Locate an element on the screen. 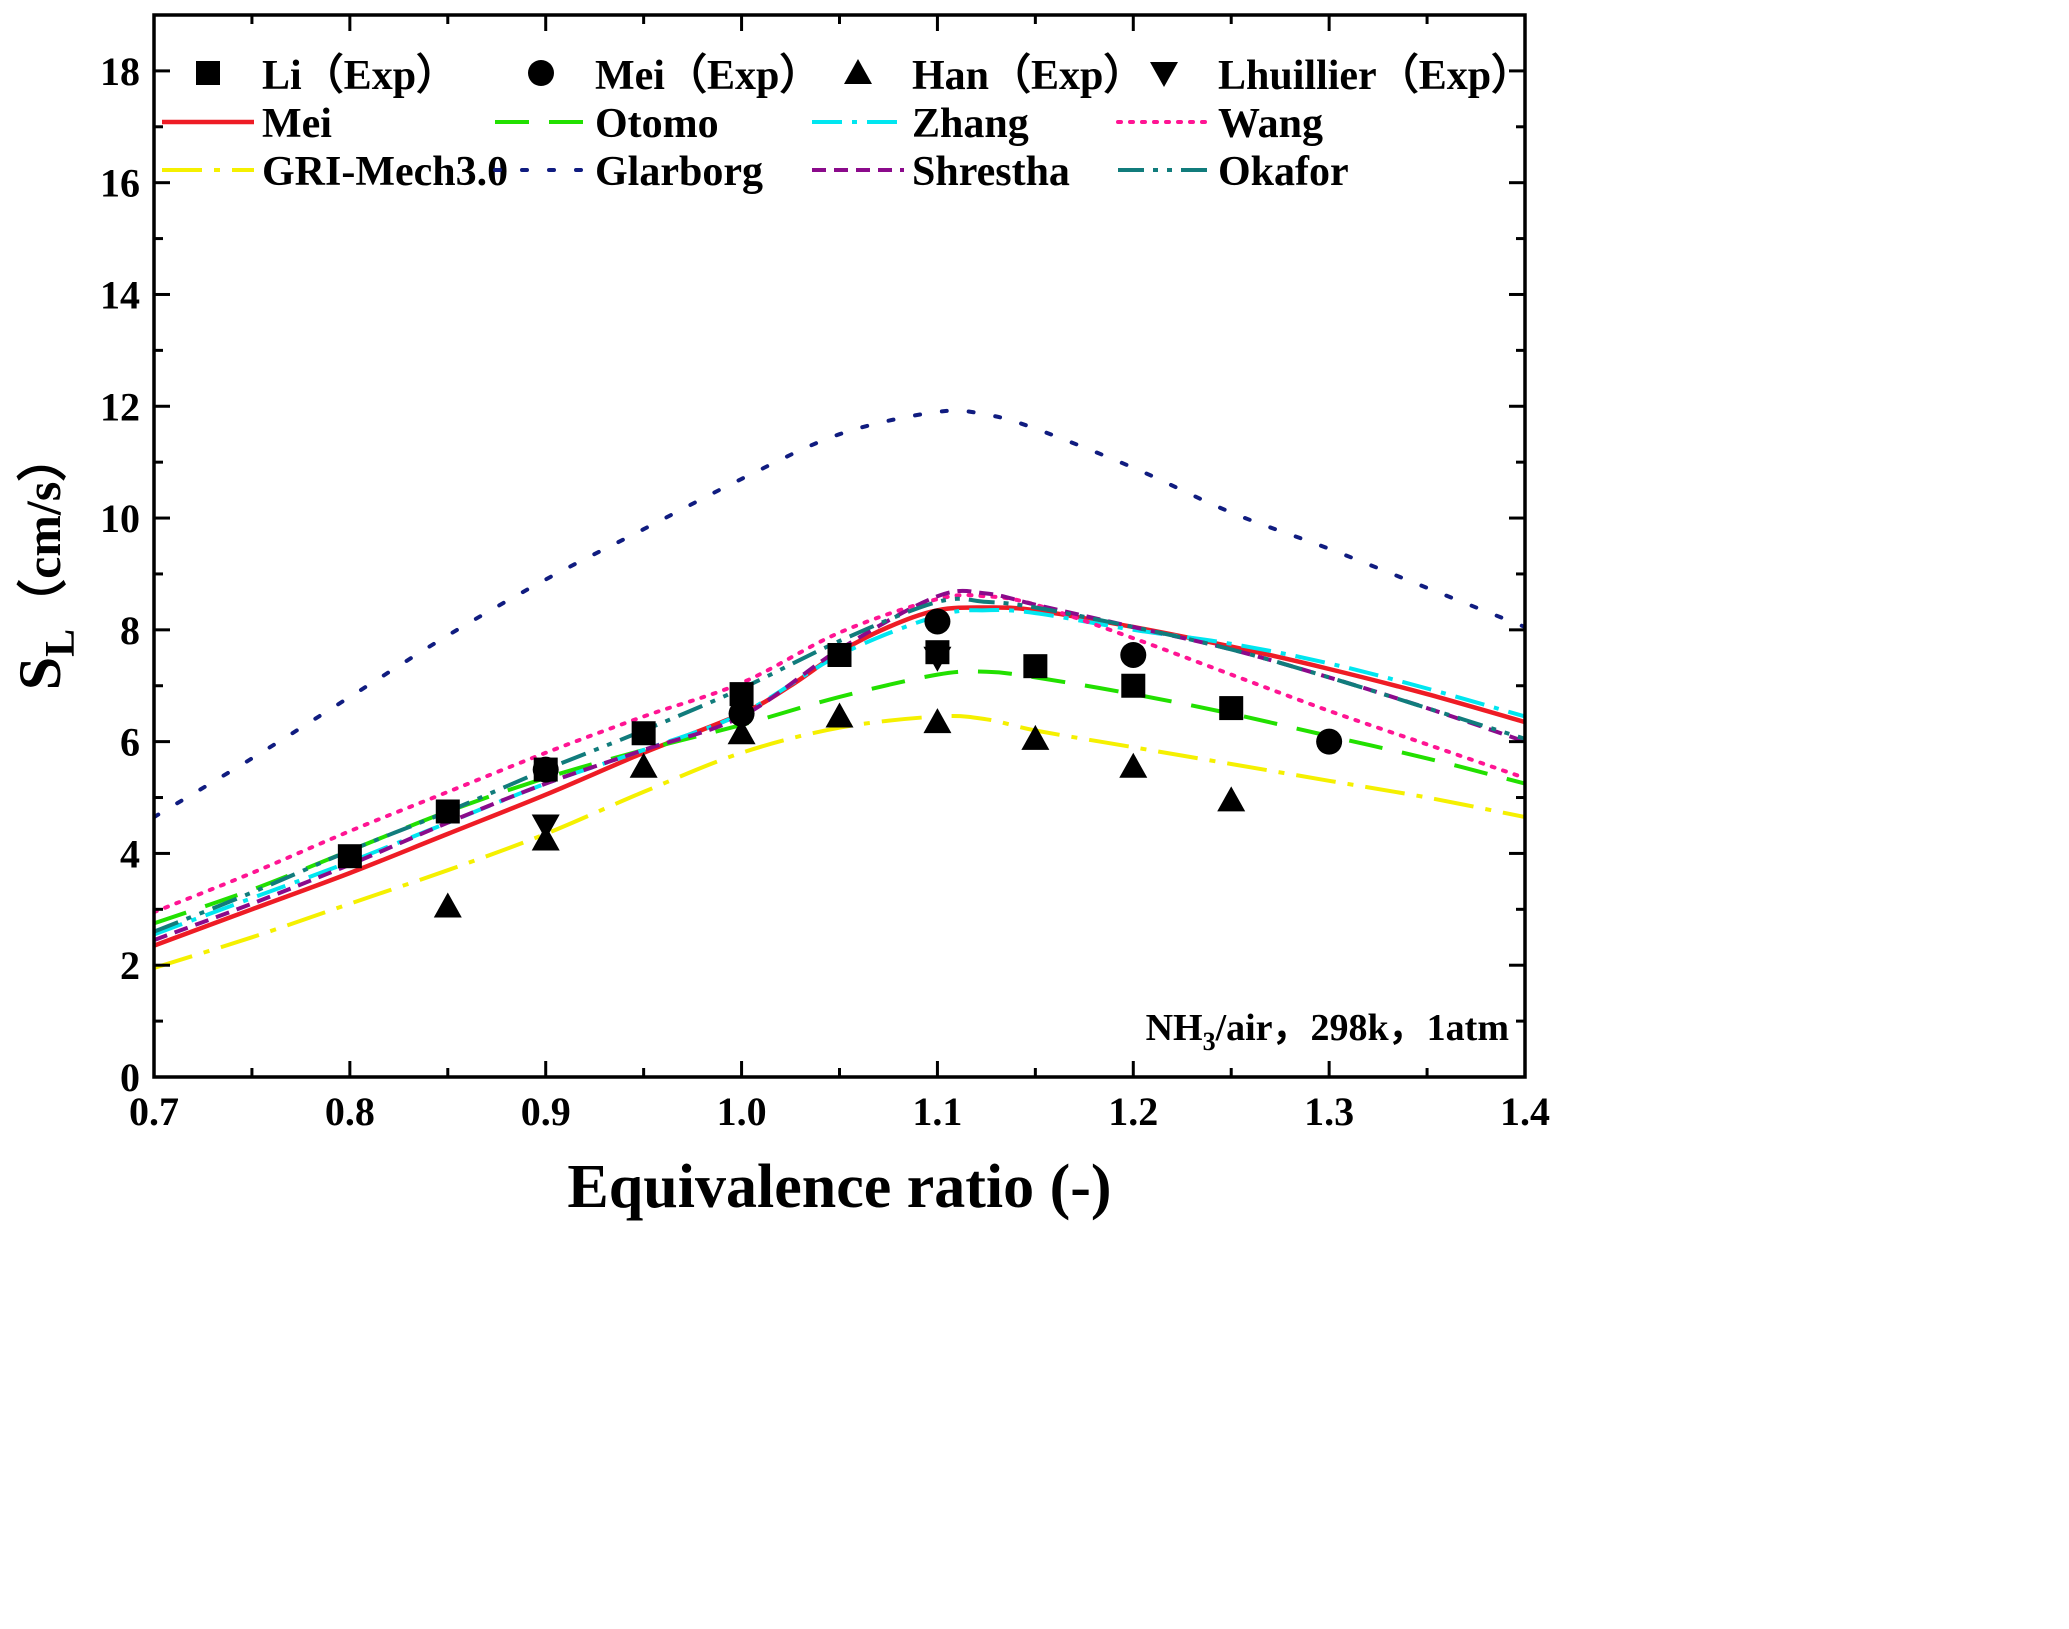 The height and width of the screenshot is (1629, 2069). y-tick-label: 18 is located at coordinates (120, 71).